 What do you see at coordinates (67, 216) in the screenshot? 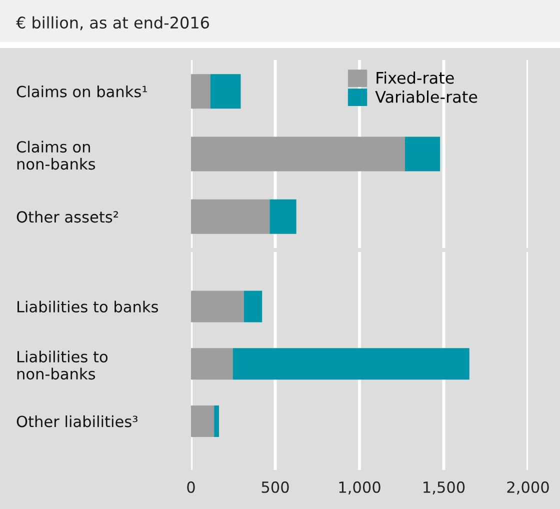
I see `y-tick-label: Other assets²` at bounding box center [67, 216].